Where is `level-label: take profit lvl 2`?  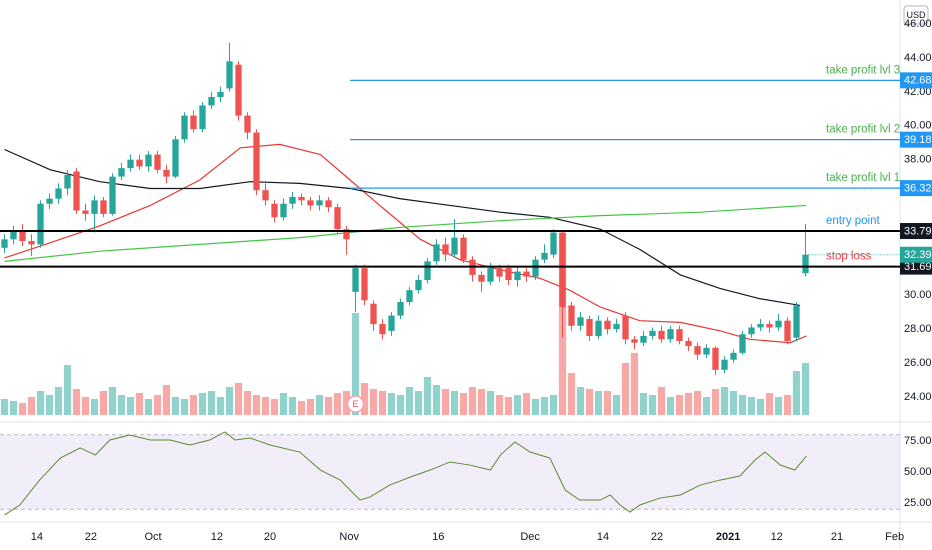
level-label: take profit lvl 2 is located at coordinates (863, 130).